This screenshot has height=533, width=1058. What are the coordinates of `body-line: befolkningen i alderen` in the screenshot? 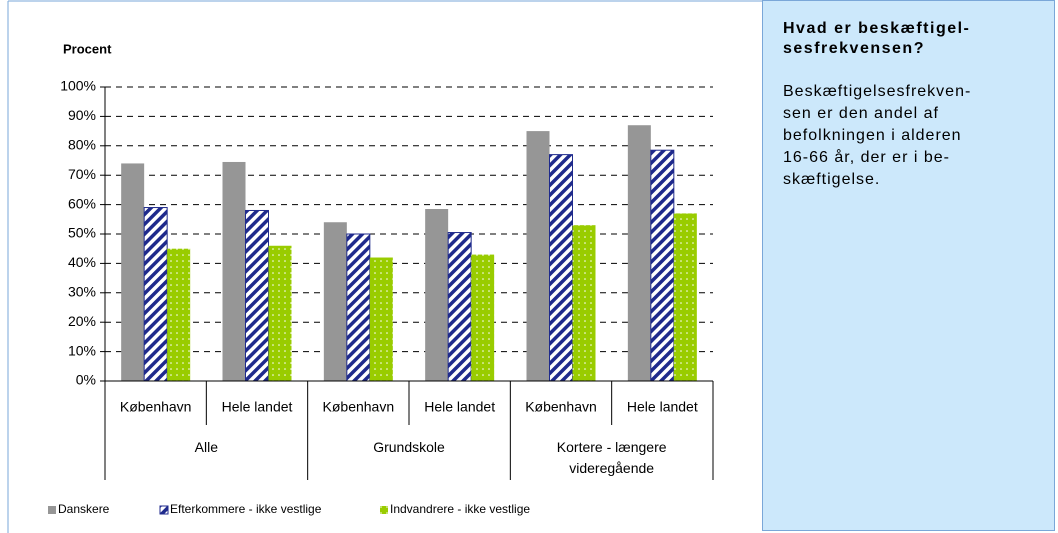 It's located at (872, 135).